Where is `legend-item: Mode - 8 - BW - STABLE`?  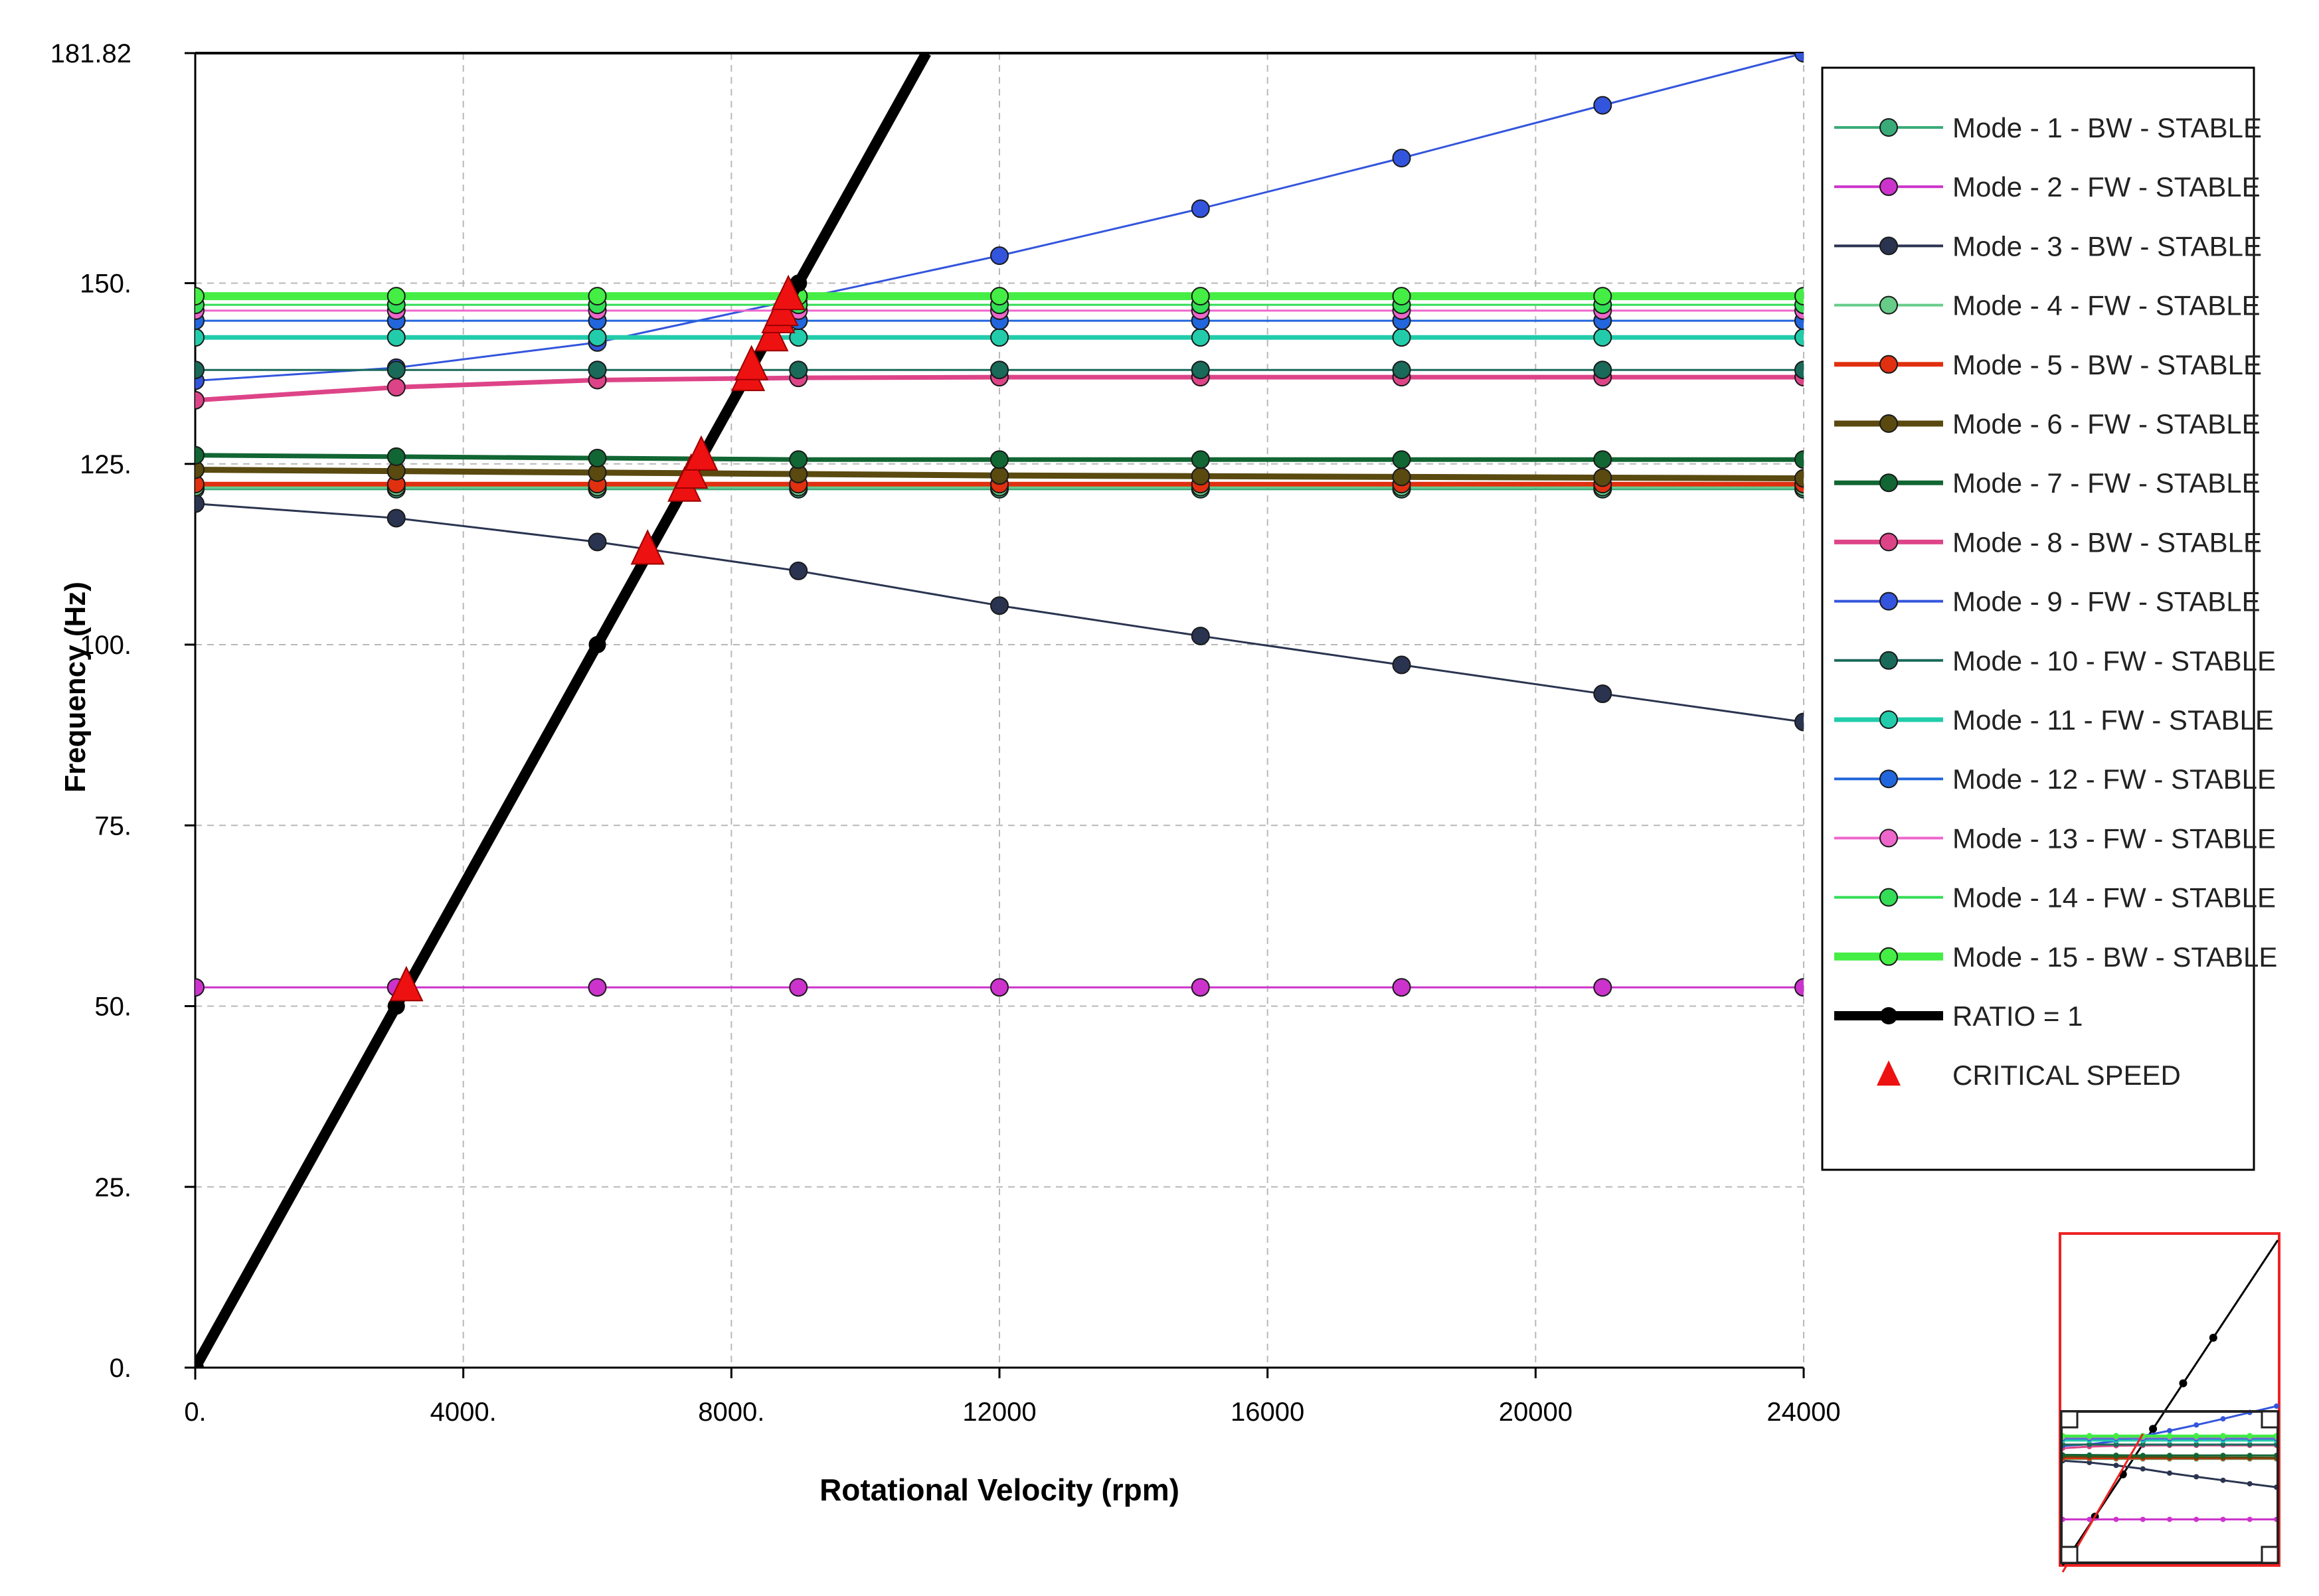 legend-item: Mode - 8 - BW - STABLE is located at coordinates (2048, 542).